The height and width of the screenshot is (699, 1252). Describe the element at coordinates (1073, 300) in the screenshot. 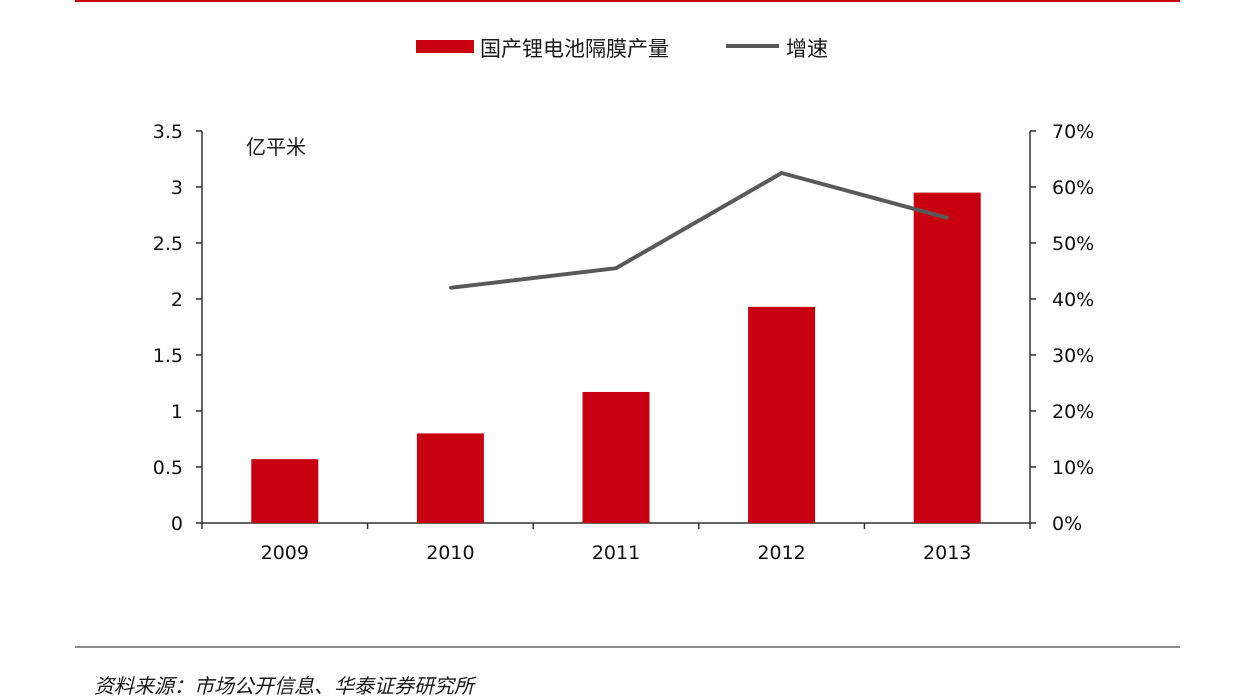

I see `right-tick-label: 40%` at that location.